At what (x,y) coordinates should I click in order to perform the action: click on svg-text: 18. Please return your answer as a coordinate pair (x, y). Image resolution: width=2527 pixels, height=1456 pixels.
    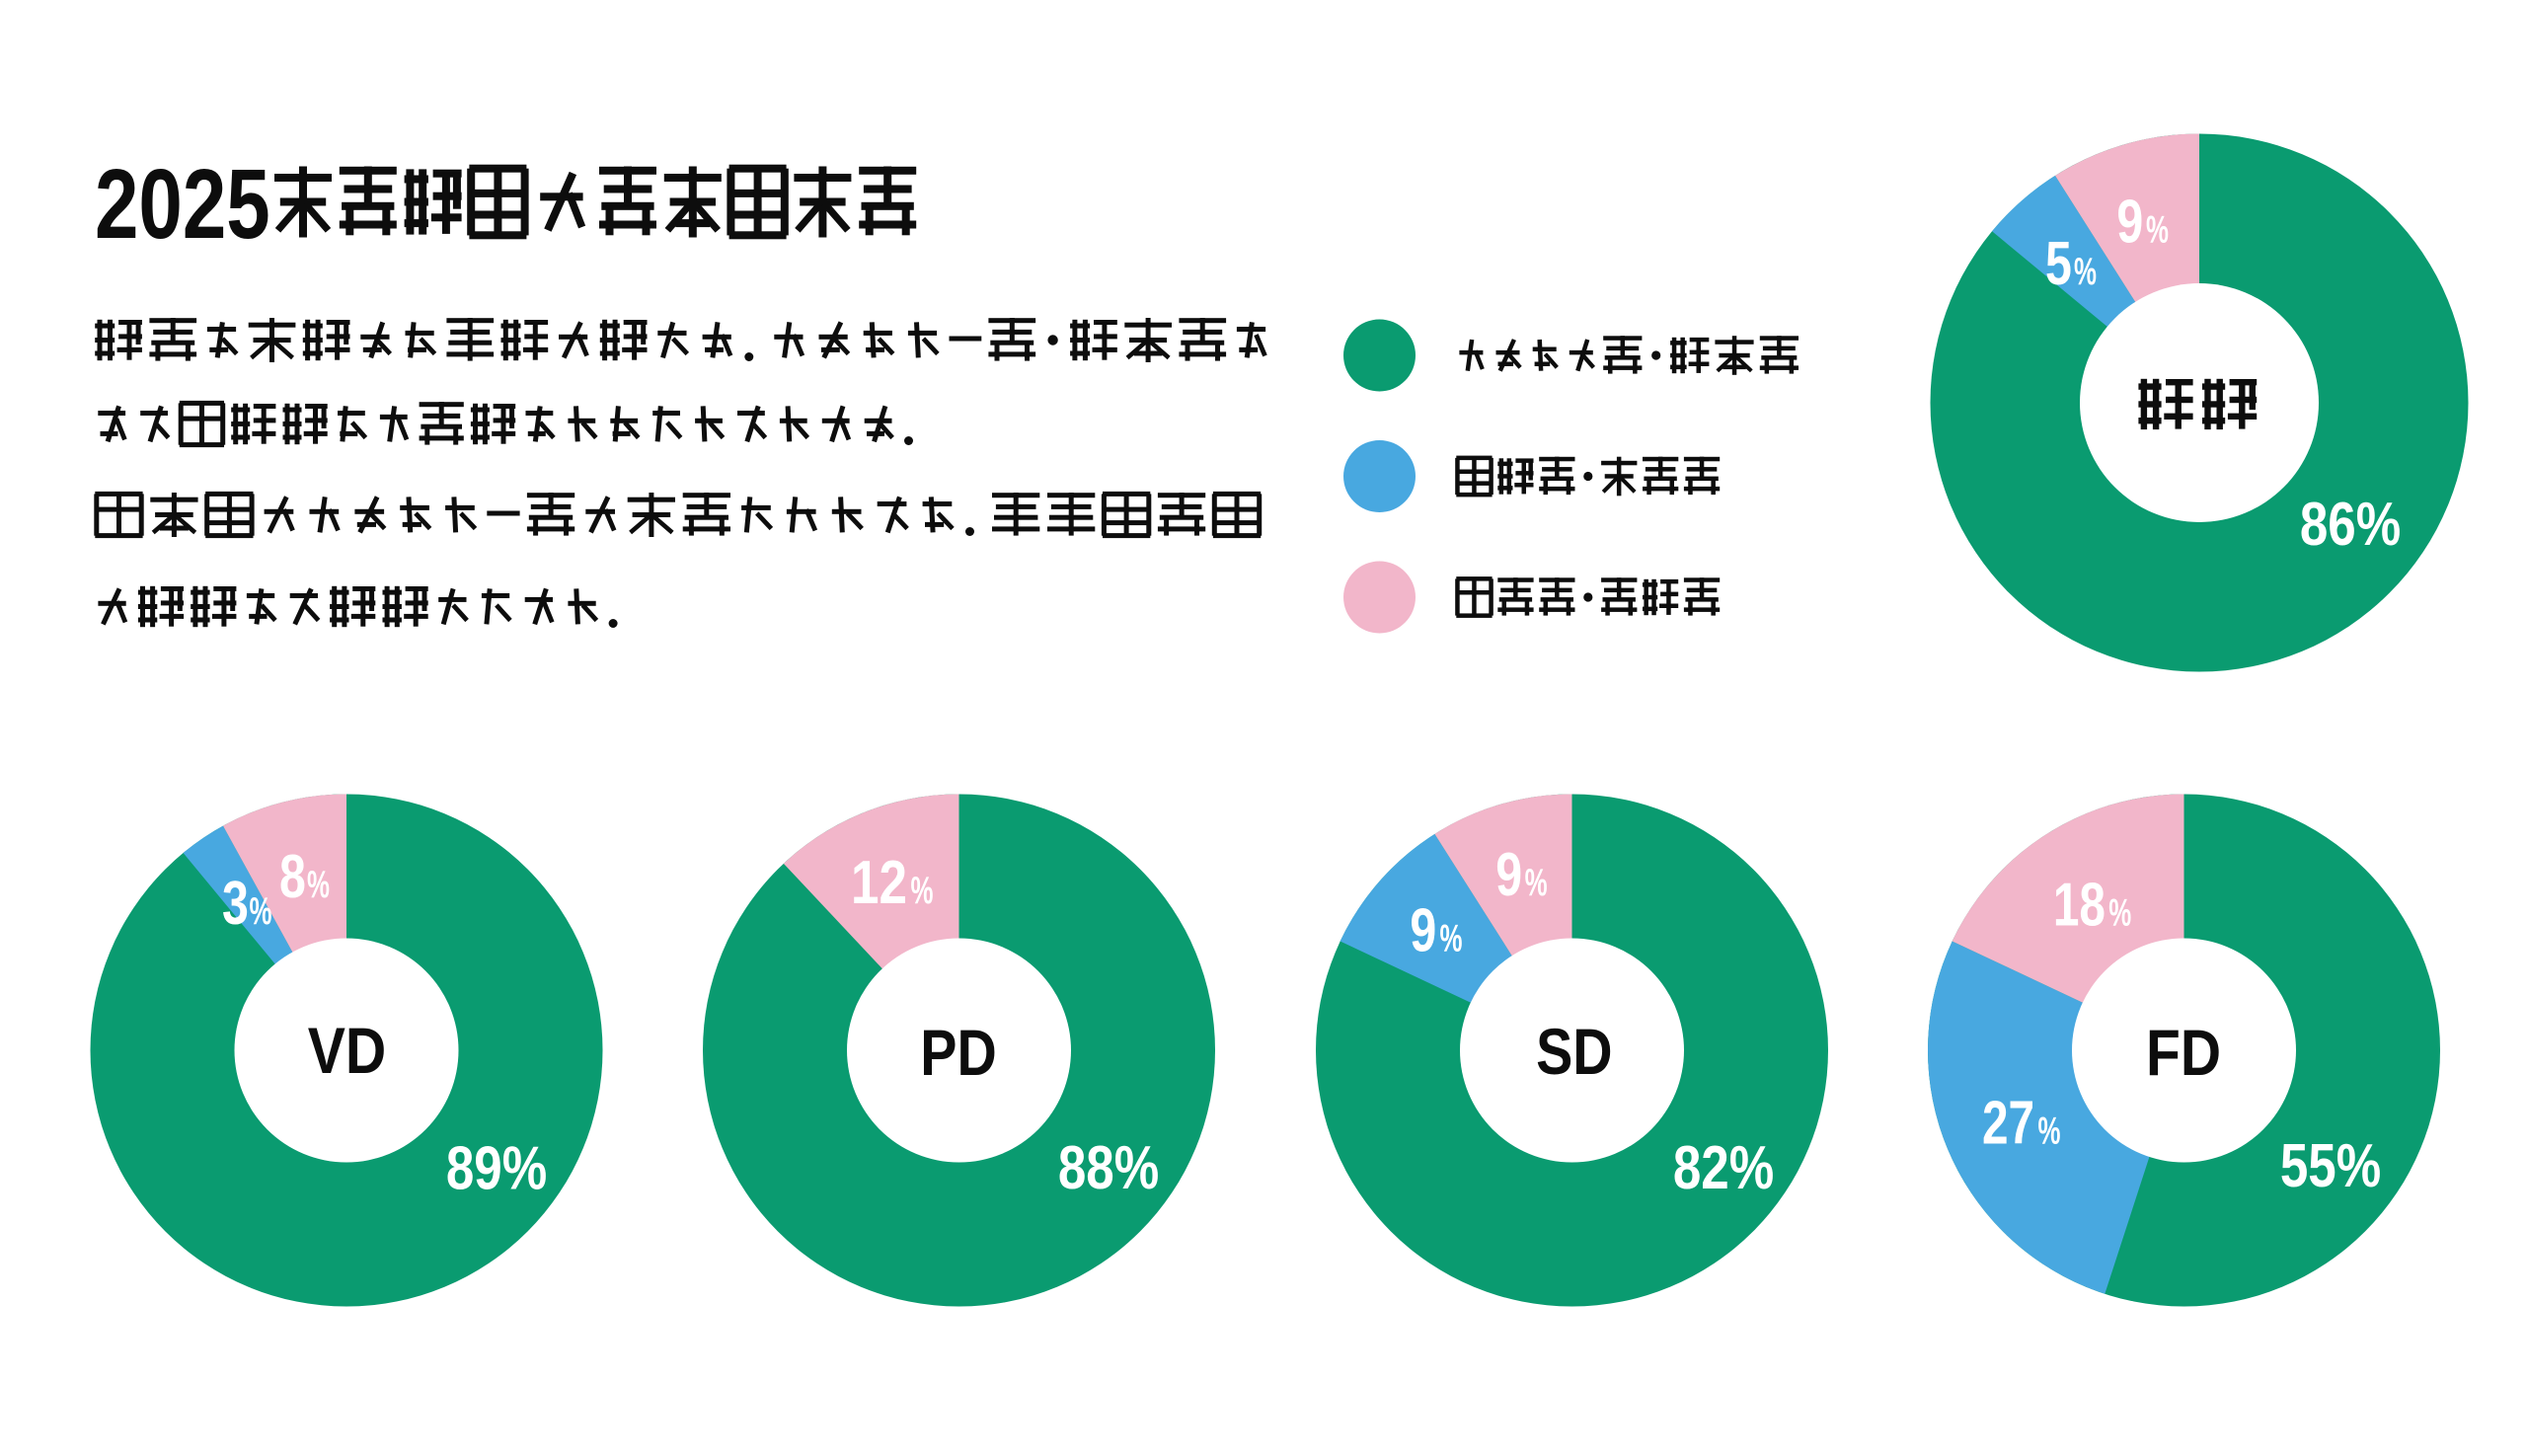
    Looking at the image, I should click on (2079, 904).